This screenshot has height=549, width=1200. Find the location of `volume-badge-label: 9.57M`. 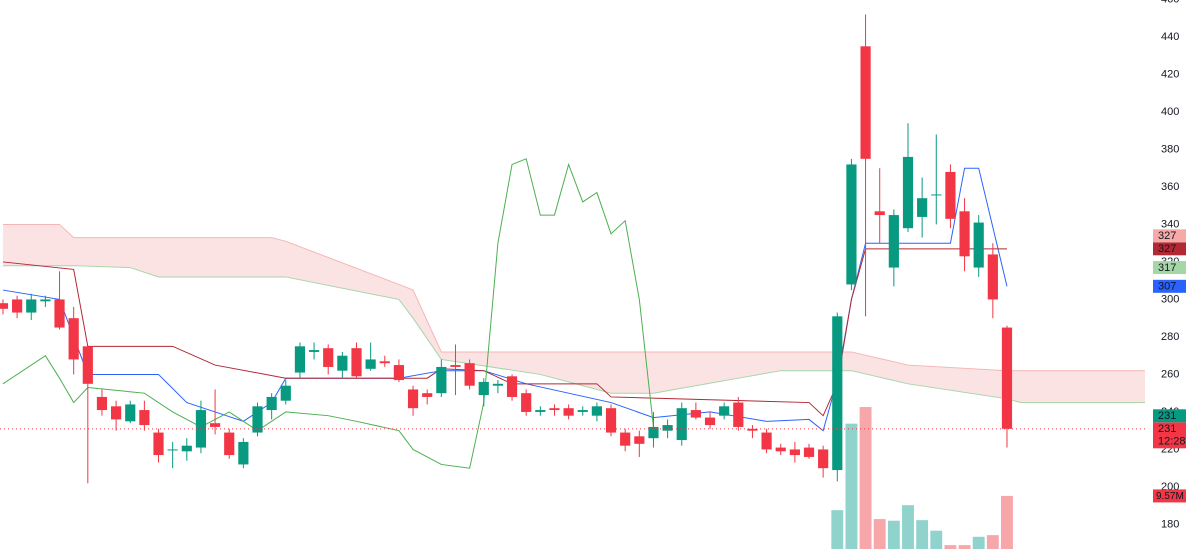

volume-badge-label: 9.57M is located at coordinates (1170, 496).